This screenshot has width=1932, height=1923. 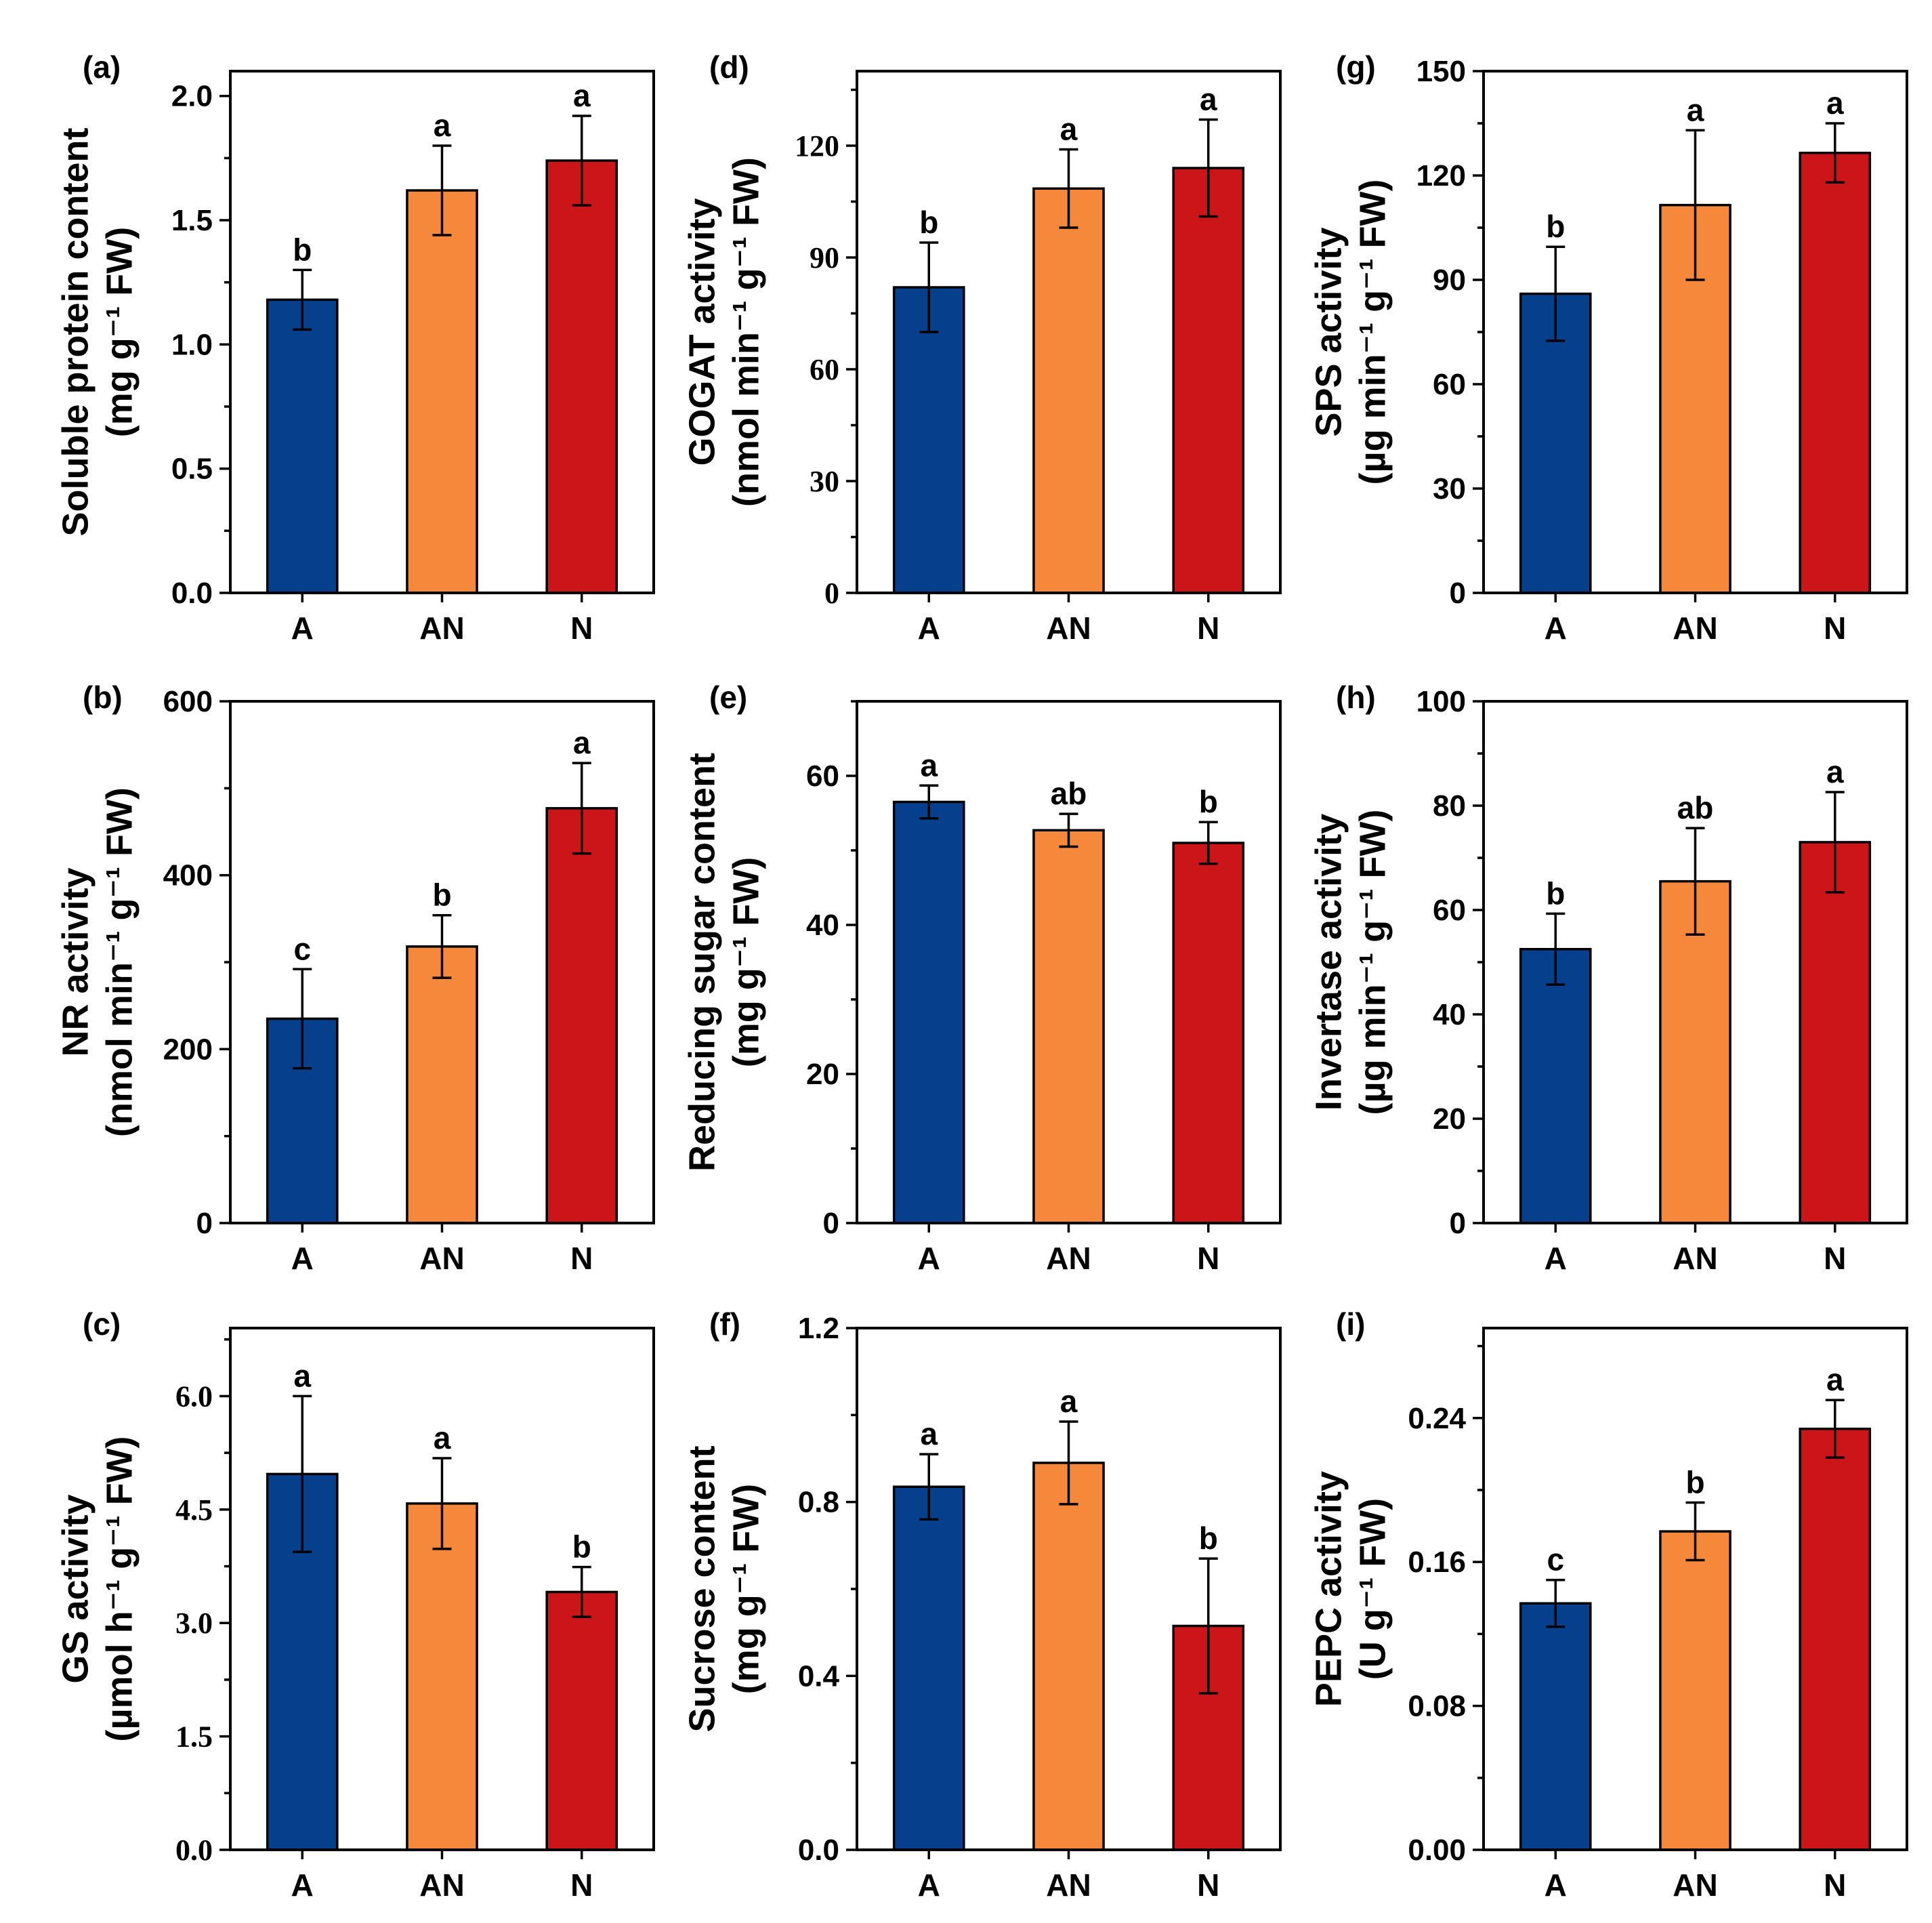 What do you see at coordinates (818, 1329) in the screenshot?
I see `y-tick-label: 1.2` at bounding box center [818, 1329].